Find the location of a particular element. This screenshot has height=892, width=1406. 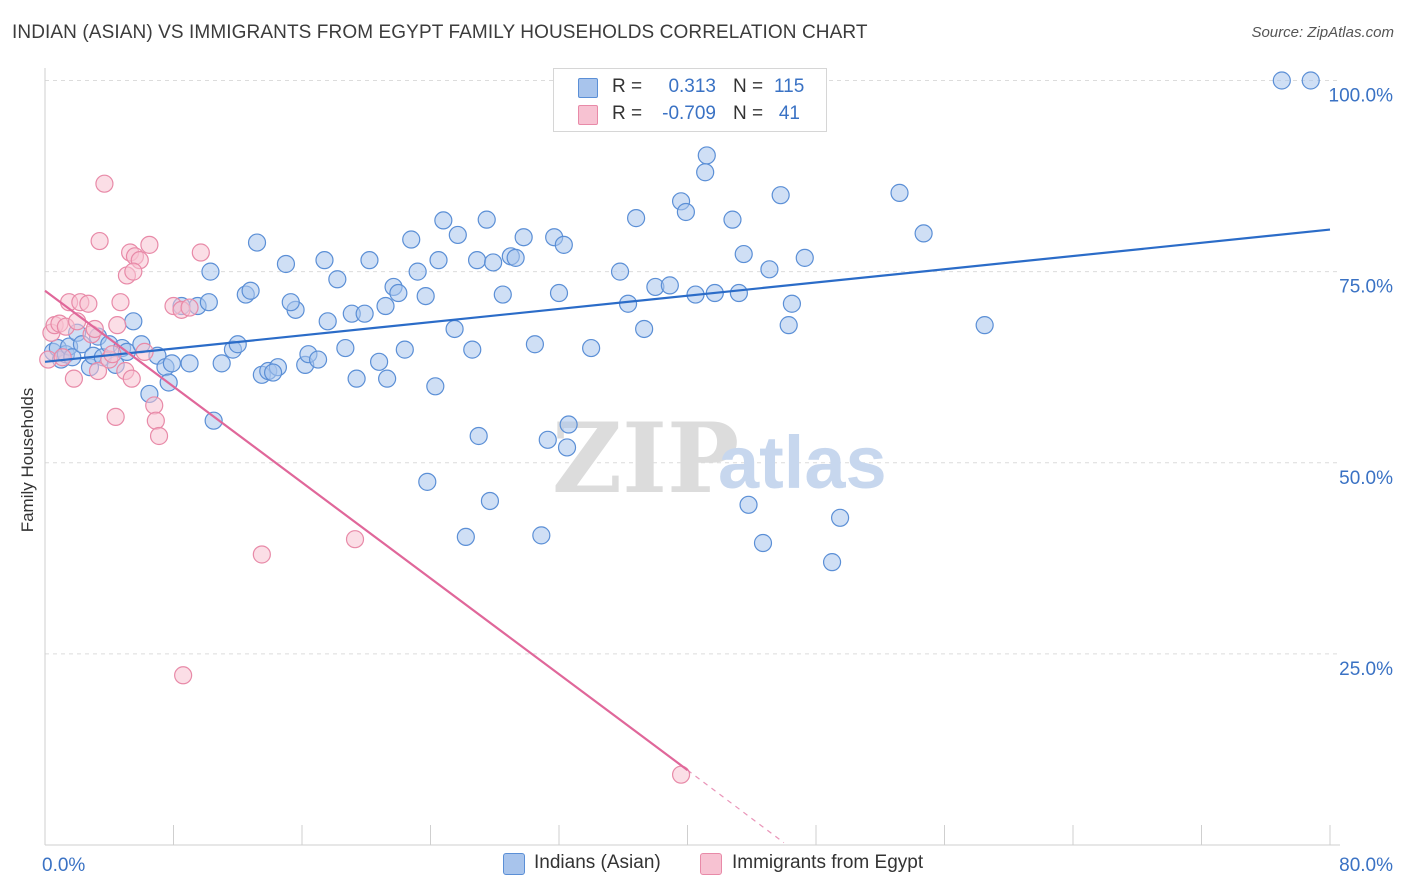

legend-swatch-indians is located at coordinates (514, 864).